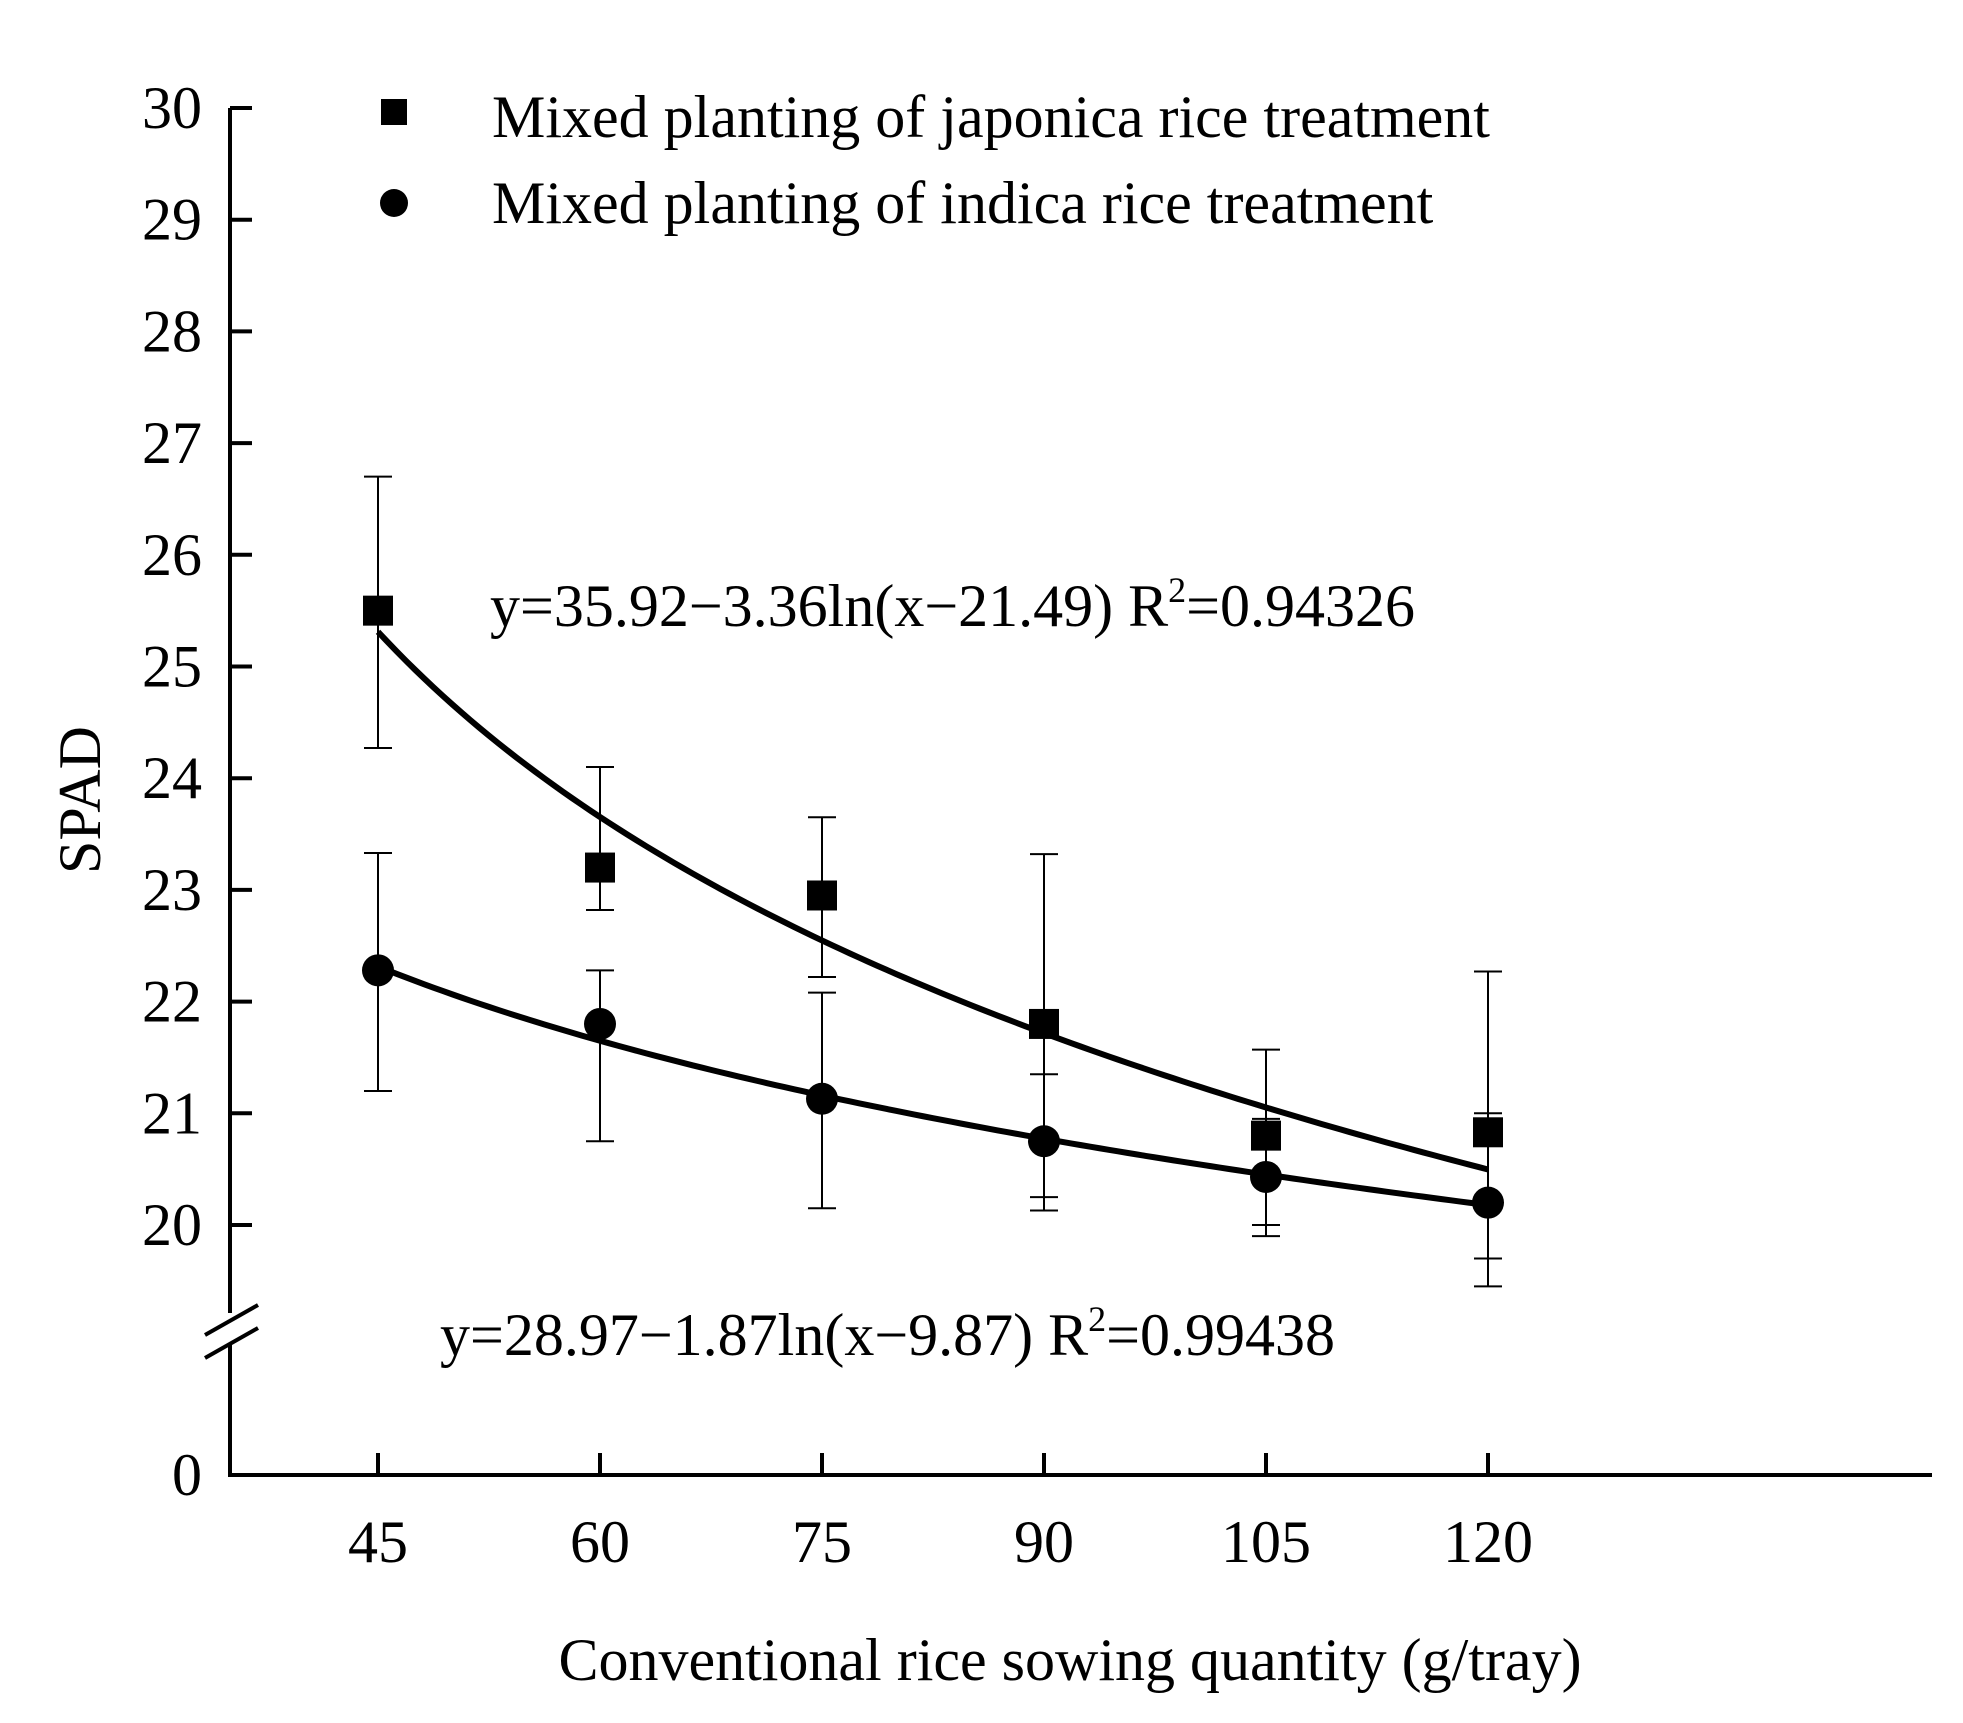 The image size is (1963, 1723). What do you see at coordinates (172, 220) in the screenshot?
I see `y-tick-label: 29` at bounding box center [172, 220].